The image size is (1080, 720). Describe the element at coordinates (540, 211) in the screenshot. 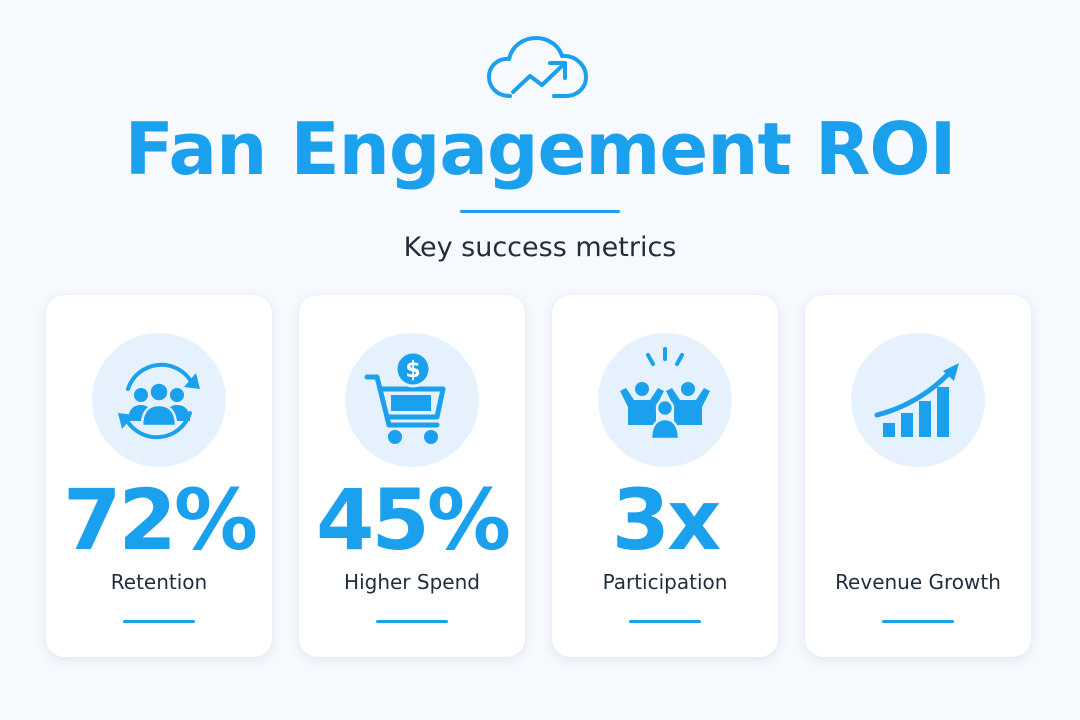

I see `title-divider` at that location.